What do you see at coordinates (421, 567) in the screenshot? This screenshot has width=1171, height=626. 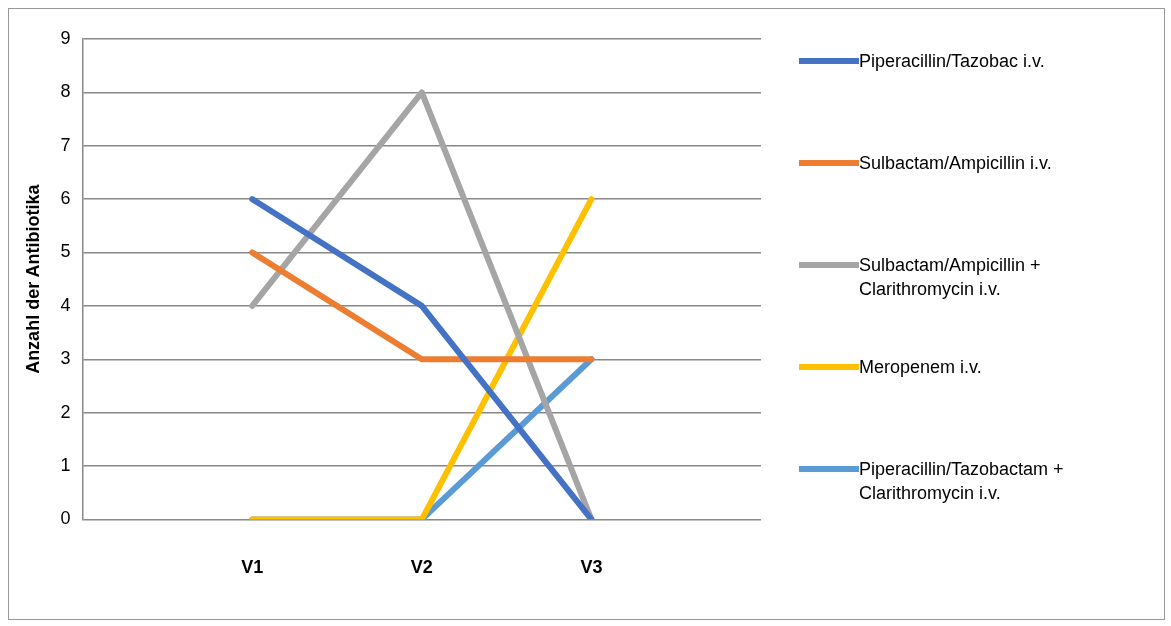 I see `x-tick-label: V2` at bounding box center [421, 567].